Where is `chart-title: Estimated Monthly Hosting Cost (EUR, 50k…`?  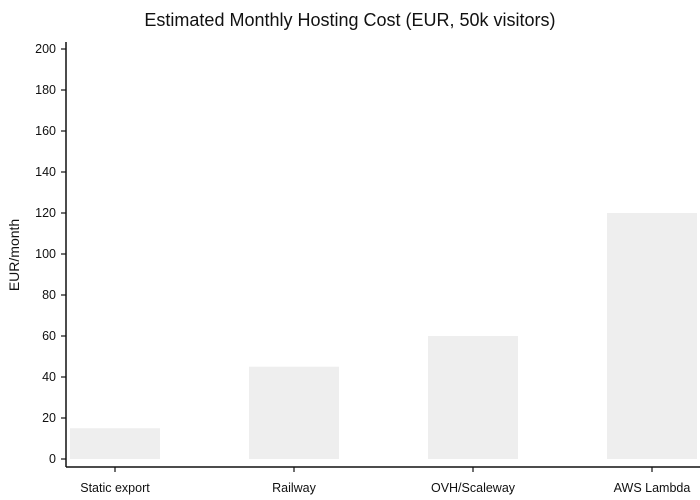 chart-title: Estimated Monthly Hosting Cost (EUR, 50k… is located at coordinates (349, 20).